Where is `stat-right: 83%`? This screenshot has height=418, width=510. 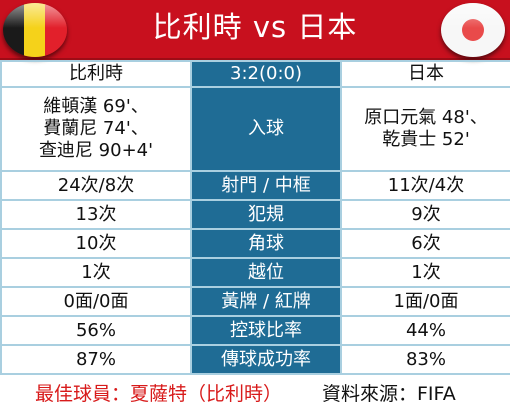 stat-right: 83% is located at coordinates (425, 359).